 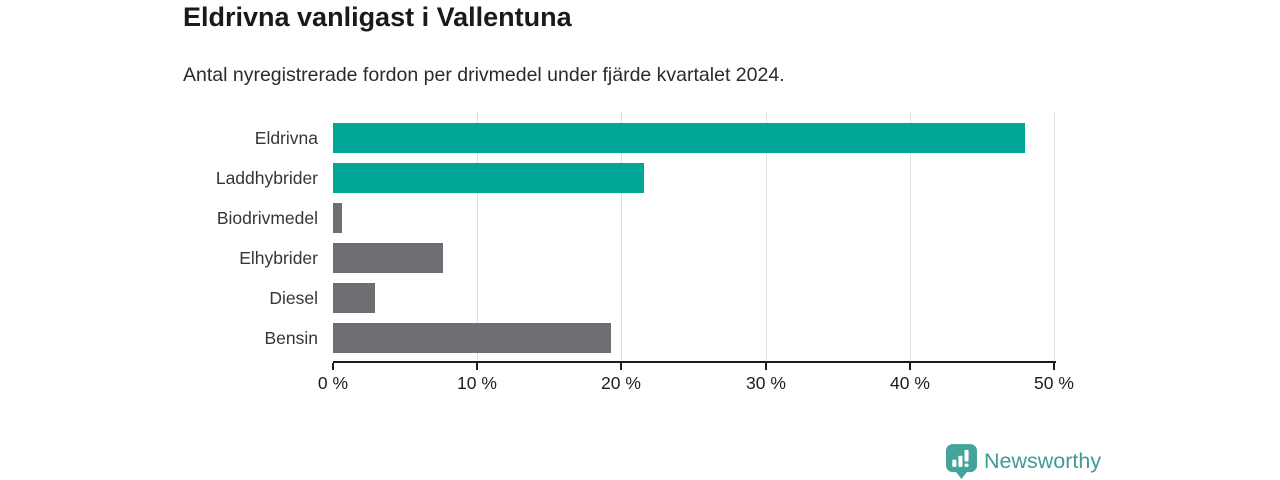 I want to click on category-label-laddhybrider: Laddhybrider, so click(x=266, y=178).